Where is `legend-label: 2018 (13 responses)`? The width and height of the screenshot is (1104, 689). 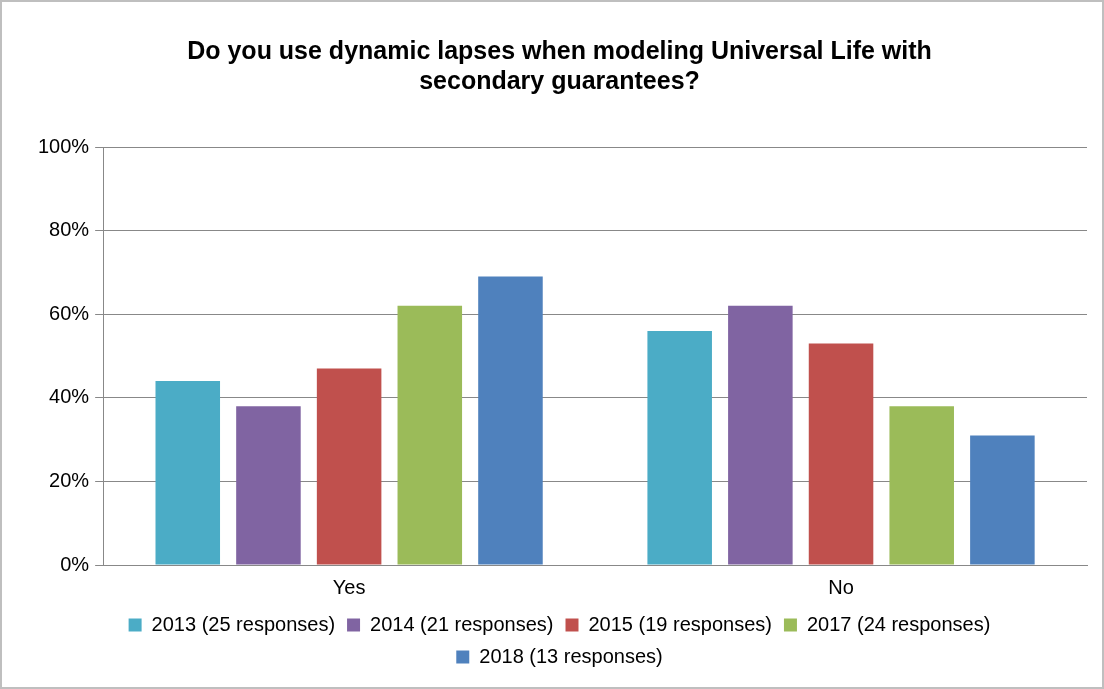
legend-label: 2018 (13 responses) is located at coordinates (571, 655).